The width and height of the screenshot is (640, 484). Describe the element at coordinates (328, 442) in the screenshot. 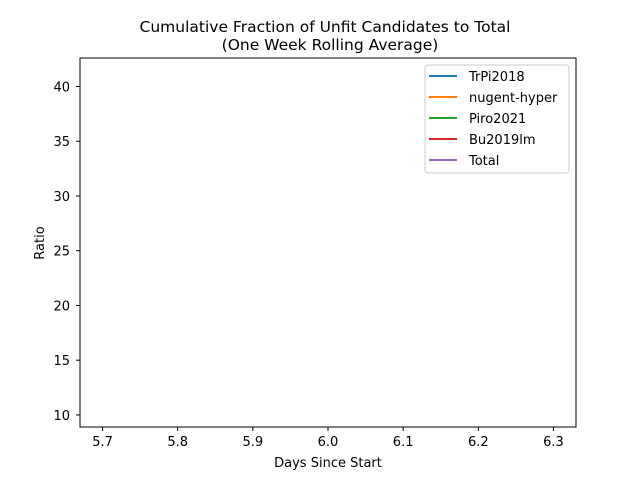

I see `x-tick-label: 6.0` at that location.